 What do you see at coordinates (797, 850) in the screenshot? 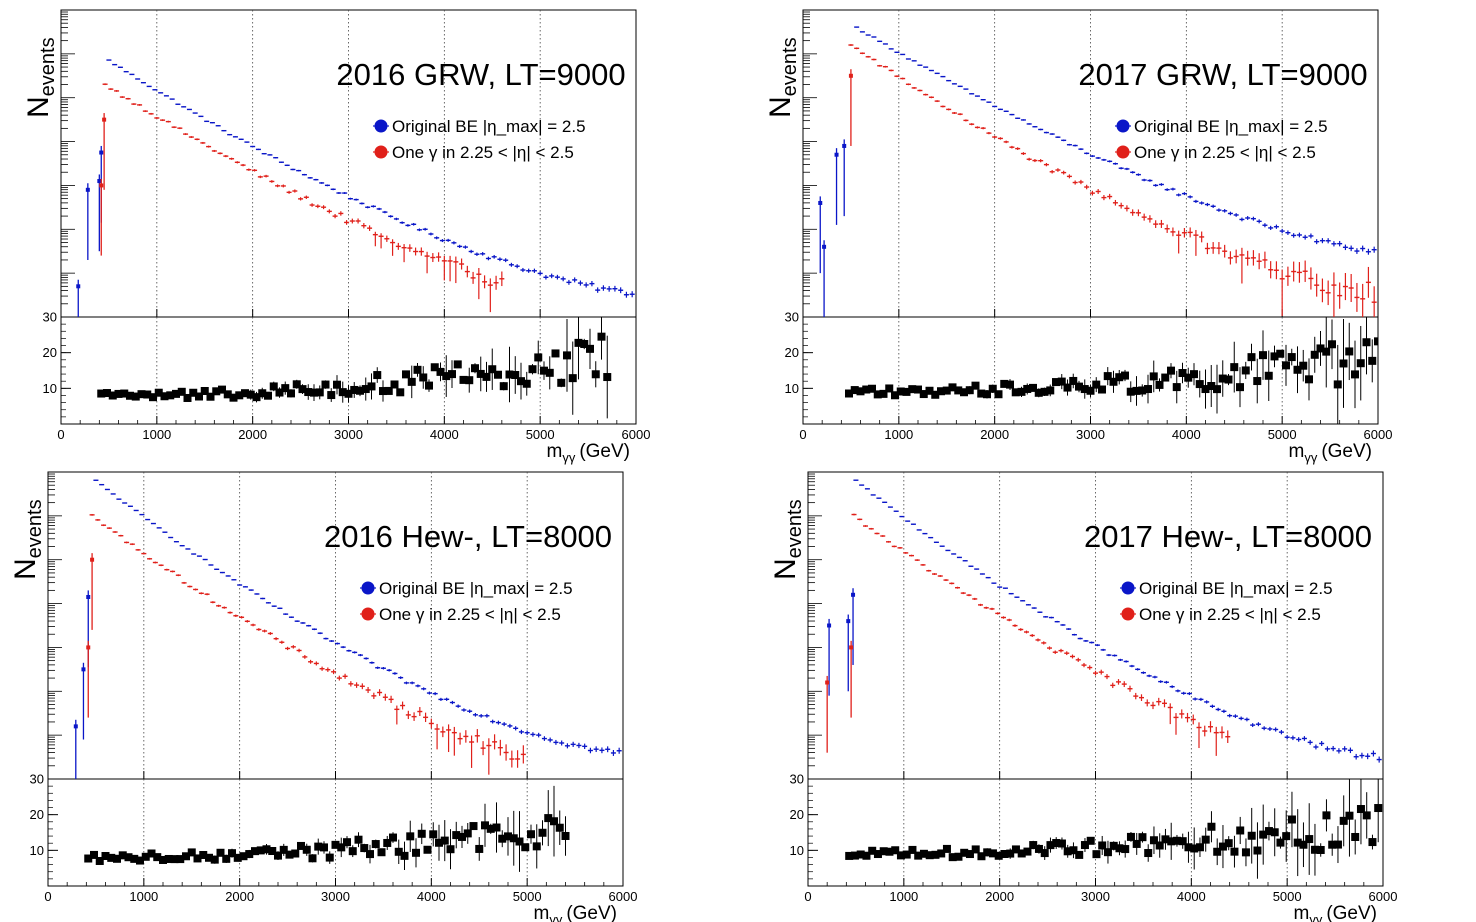
I see `ratio-tick-label: 10` at bounding box center [797, 850].